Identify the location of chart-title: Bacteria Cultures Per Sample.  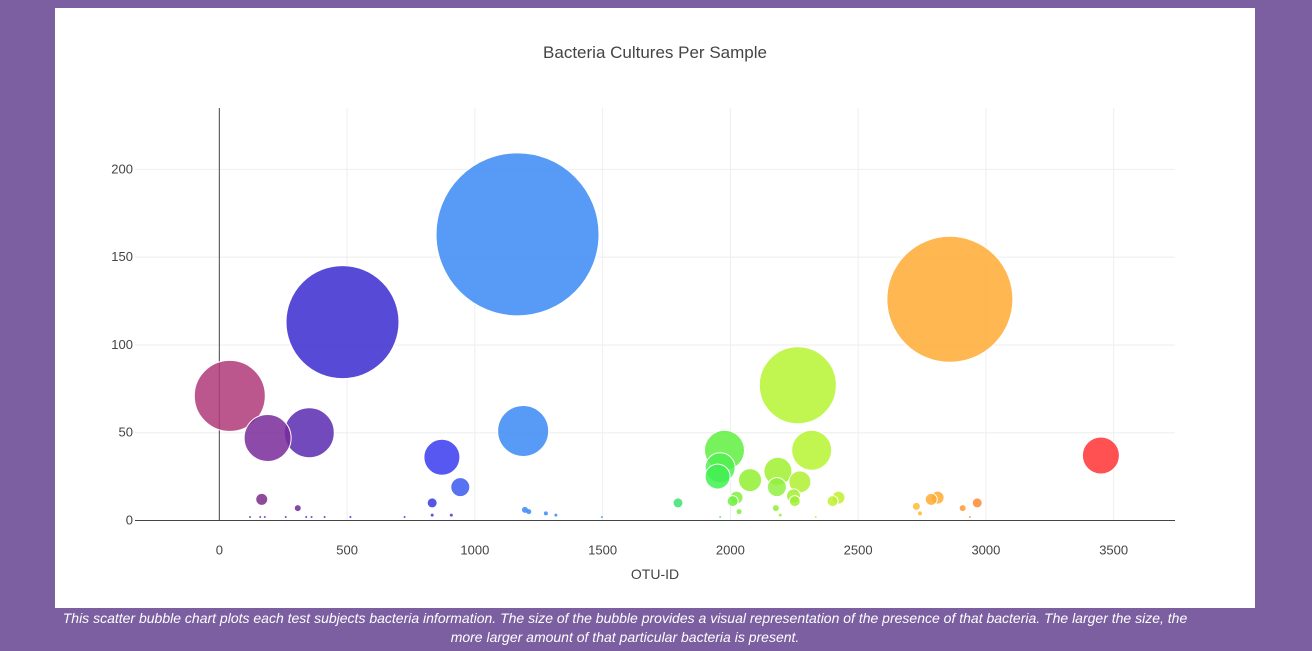
(655, 52).